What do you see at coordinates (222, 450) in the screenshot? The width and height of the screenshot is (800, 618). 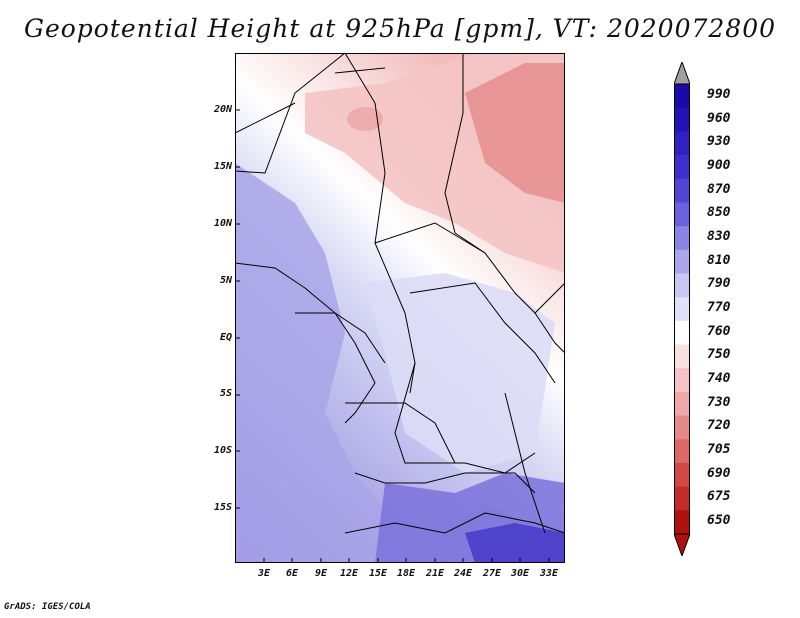 I see `lat-label: 10S` at bounding box center [222, 450].